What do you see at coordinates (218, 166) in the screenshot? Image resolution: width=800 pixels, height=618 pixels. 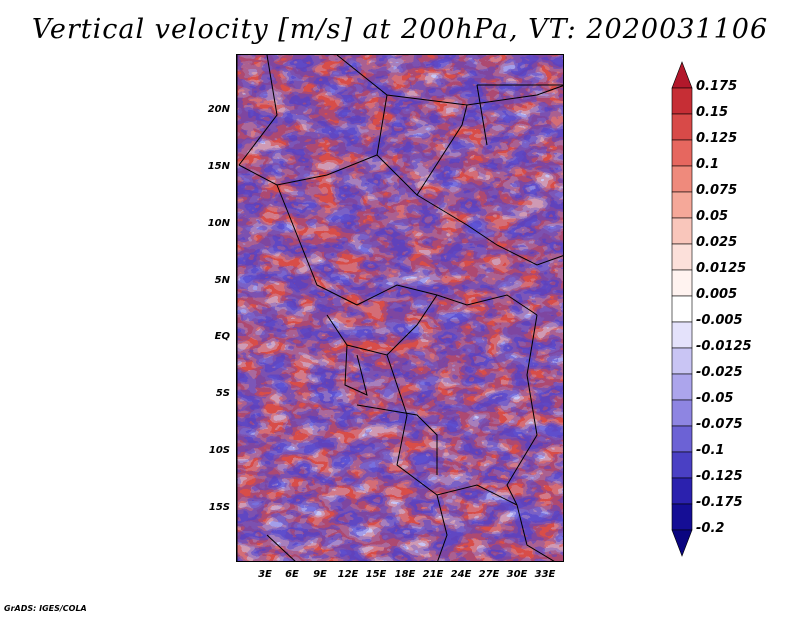 I see `lat-label: 15N` at bounding box center [218, 166].